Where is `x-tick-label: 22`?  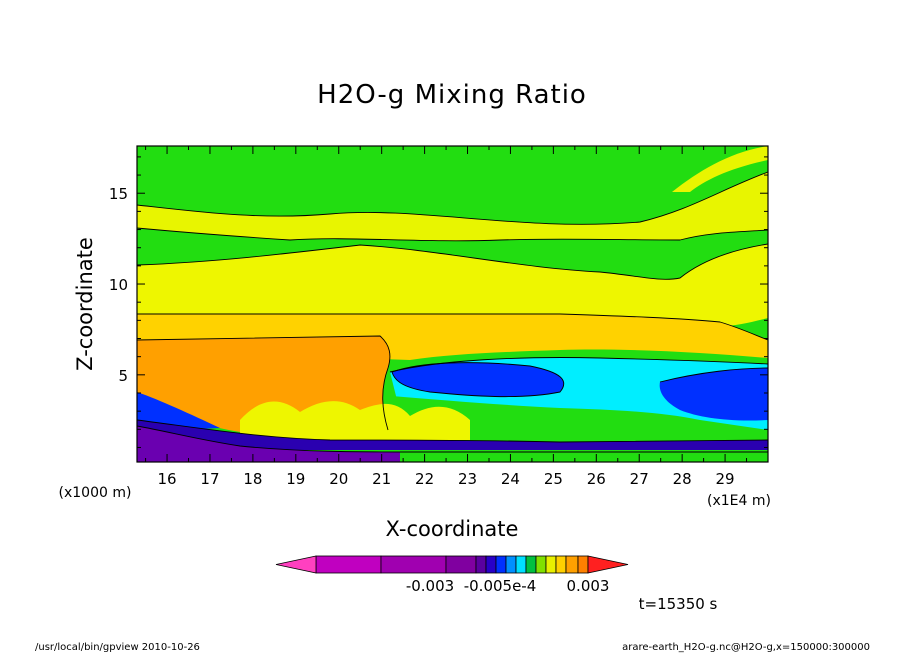
x-tick-label: 22 is located at coordinates (424, 479).